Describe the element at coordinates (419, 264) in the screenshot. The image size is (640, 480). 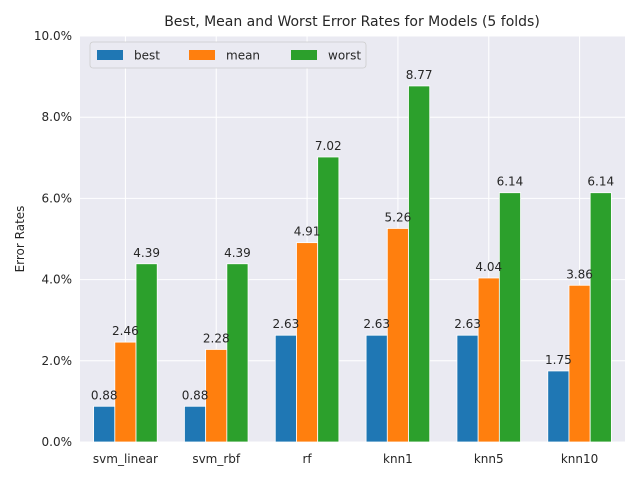
I see `bar-worst-knn1` at that location.